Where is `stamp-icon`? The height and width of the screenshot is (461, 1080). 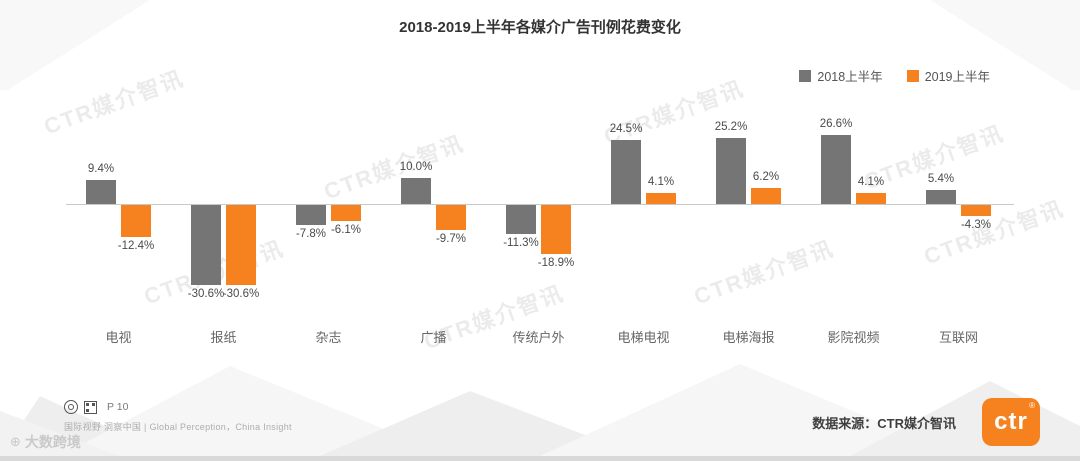
stamp-icon is located at coordinates (71, 407).